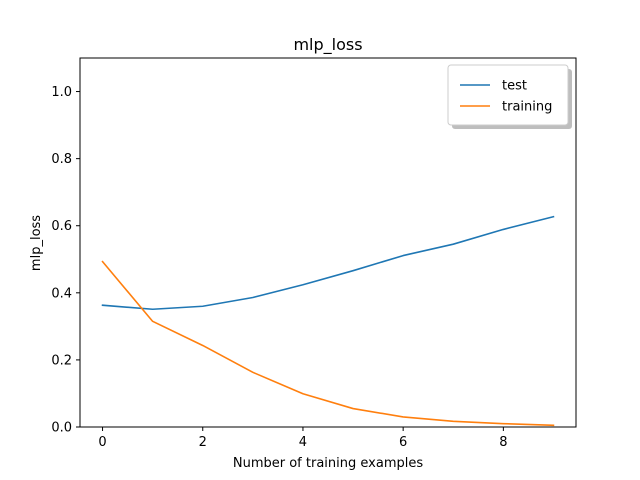 This screenshot has width=640, height=480. Describe the element at coordinates (61, 360) in the screenshot. I see `y-tick-label: 0.2` at that location.